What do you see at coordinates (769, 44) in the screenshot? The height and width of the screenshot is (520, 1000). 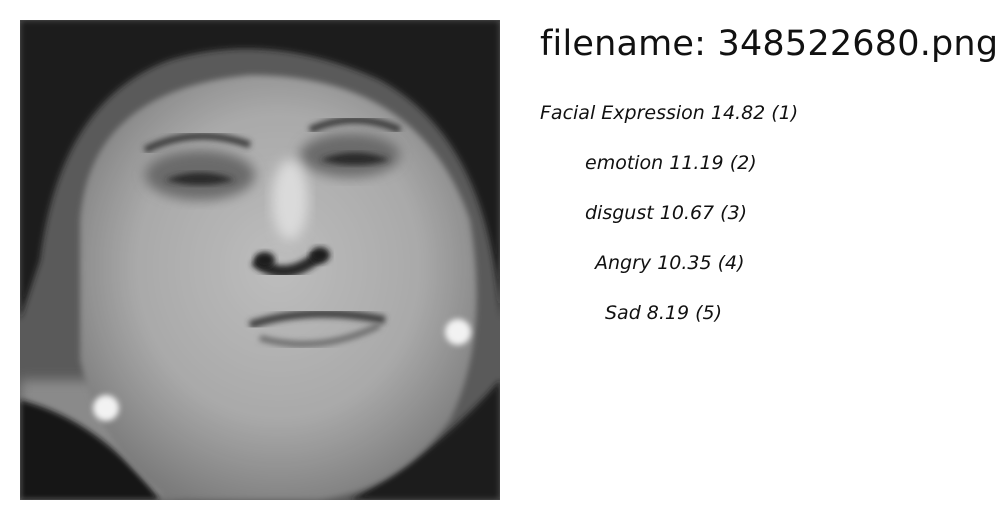 I see `filename-title: filename: 348522680.png` at bounding box center [769, 44].